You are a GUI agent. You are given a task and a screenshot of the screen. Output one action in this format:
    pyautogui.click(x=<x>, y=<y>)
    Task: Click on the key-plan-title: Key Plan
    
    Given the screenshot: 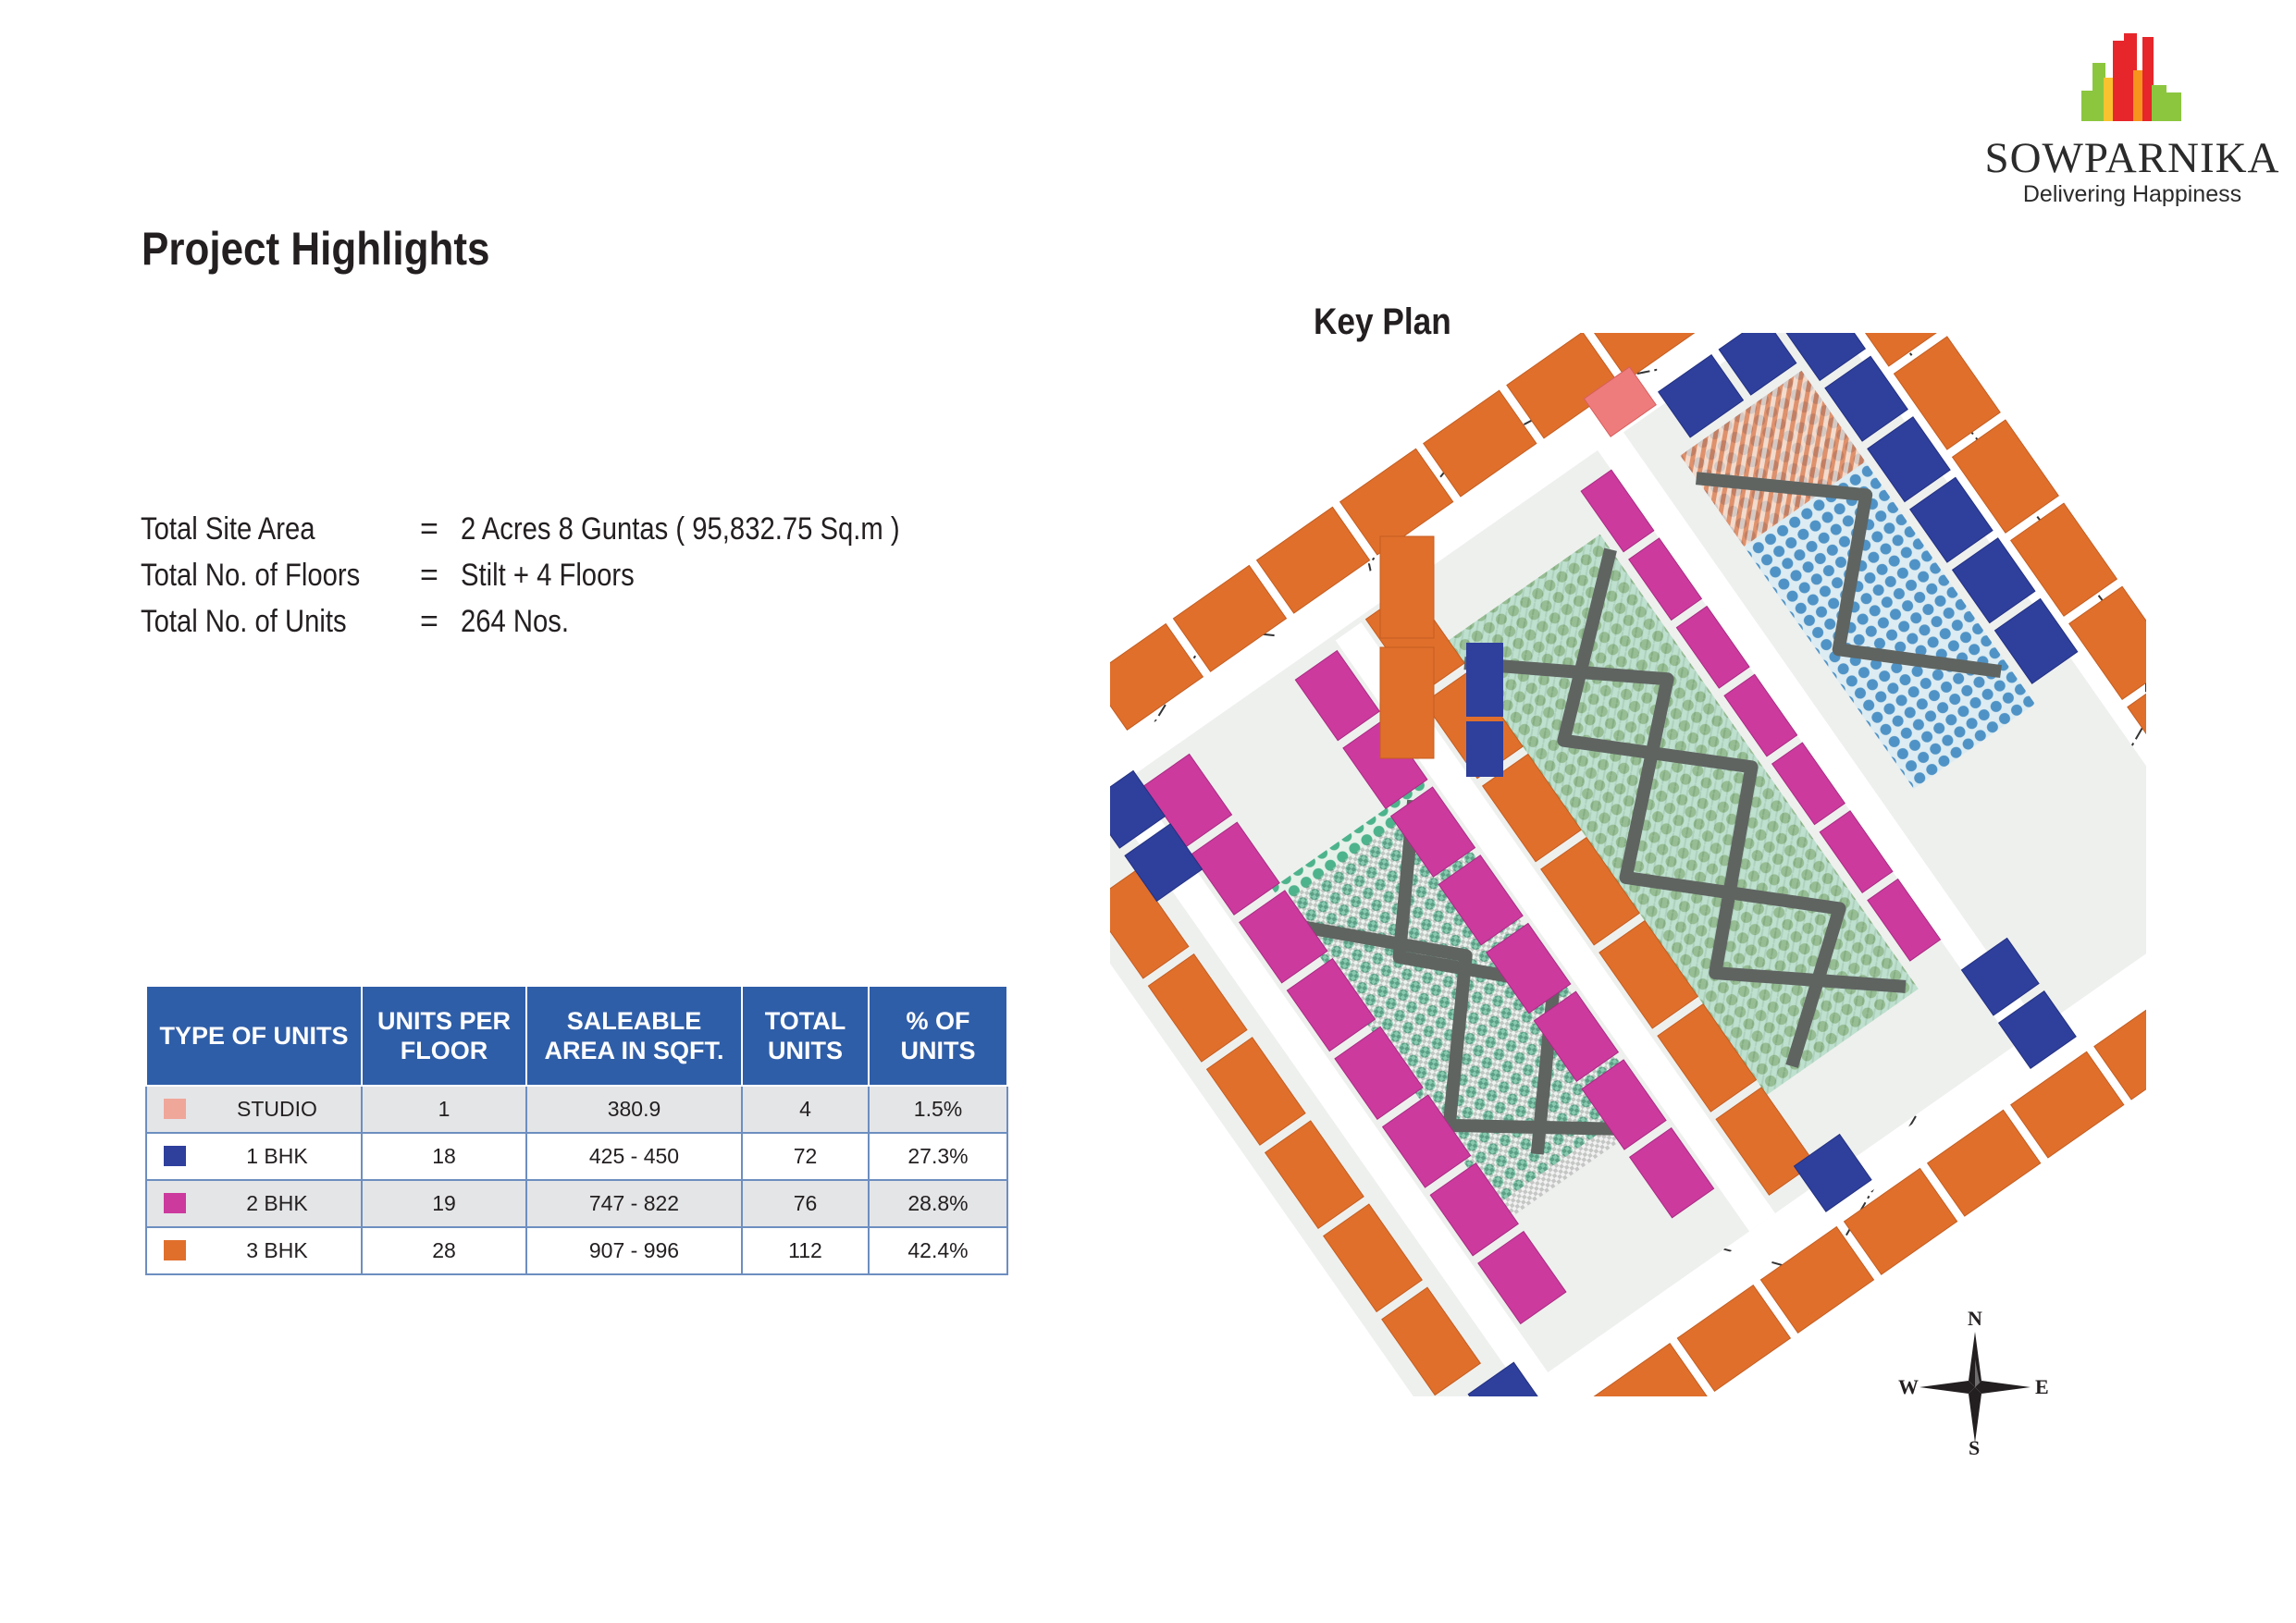 What is the action you would take?
    pyautogui.click(x=1382, y=321)
    